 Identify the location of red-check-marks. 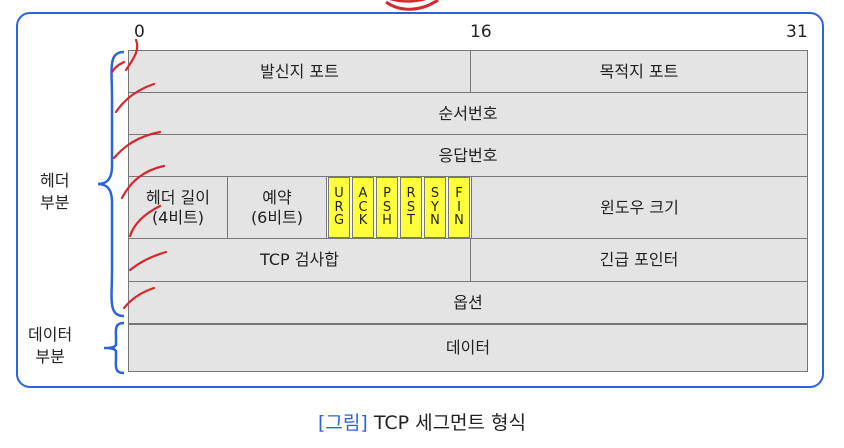
(139, 174).